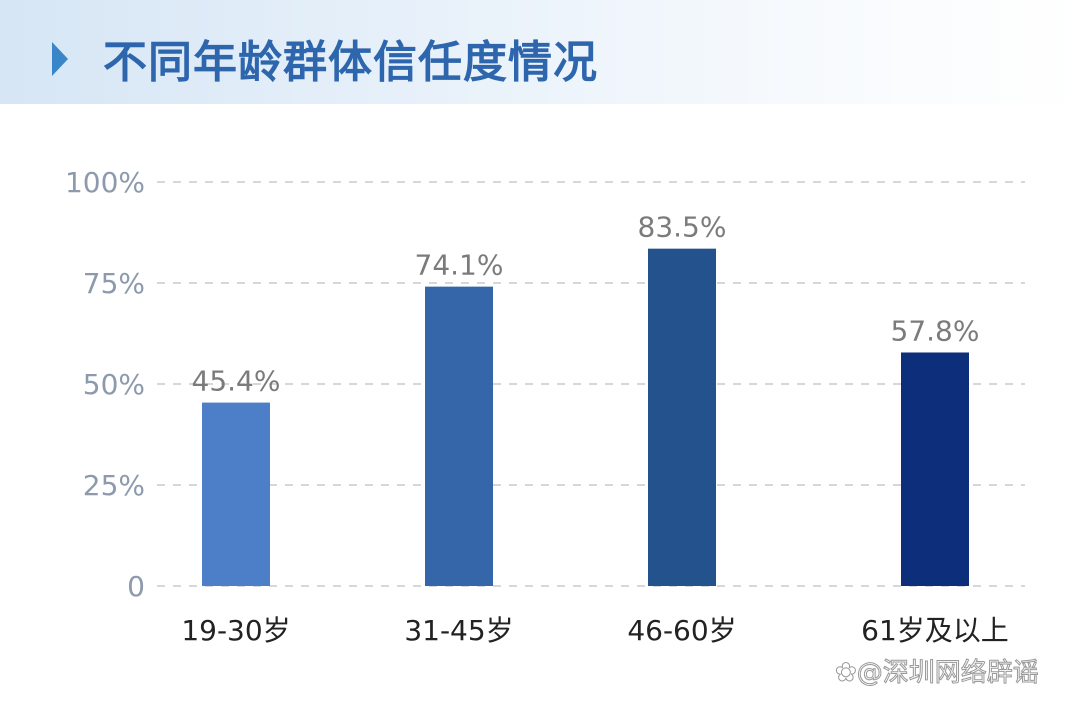  What do you see at coordinates (935, 330) in the screenshot?
I see `data-label: 57.8%` at bounding box center [935, 330].